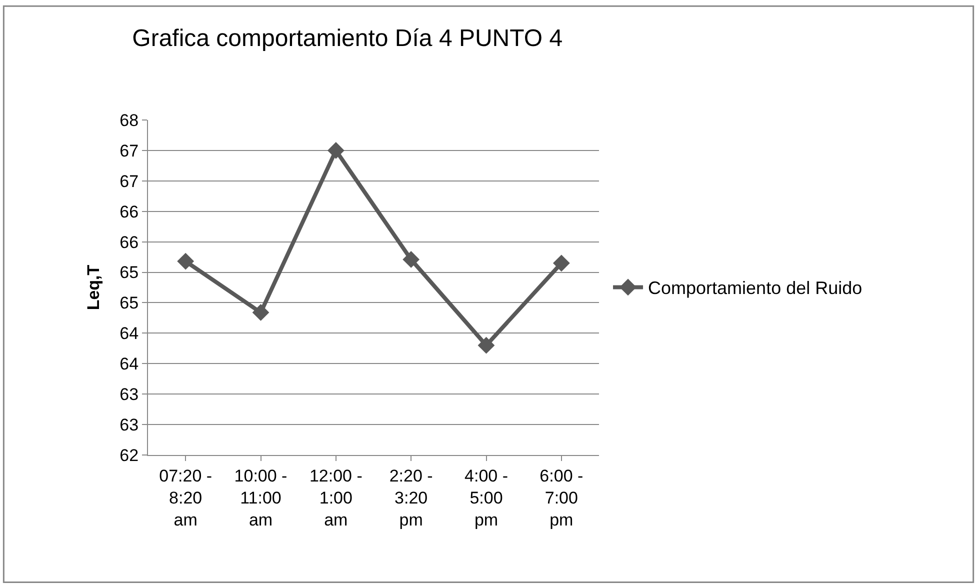 This screenshot has width=979, height=585. What do you see at coordinates (347, 38) in the screenshot?
I see `chart-title: Grafica comportamiento Día 4 PUNTO 4` at bounding box center [347, 38].